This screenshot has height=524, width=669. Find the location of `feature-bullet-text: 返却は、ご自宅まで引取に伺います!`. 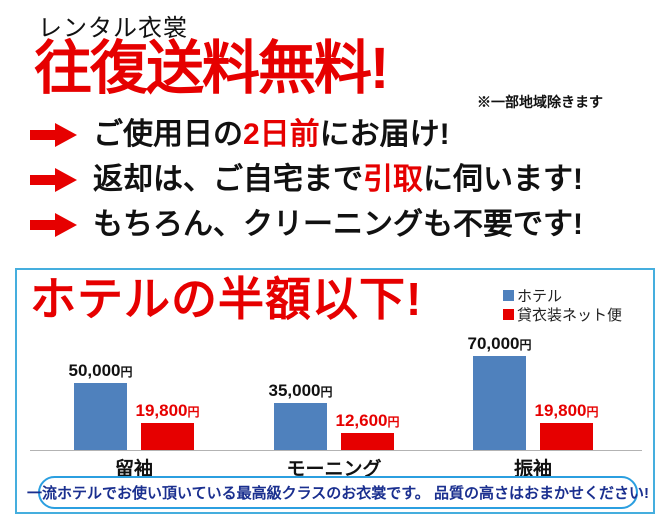

feature-bullet-text: 返却は、ご自宅まで引取に伺います! is located at coordinates (338, 180).